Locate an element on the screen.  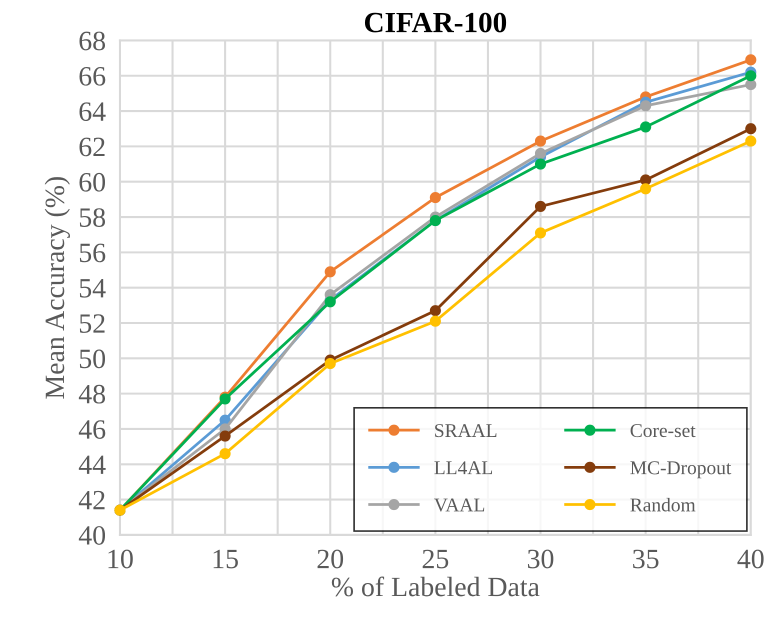
y-tick-label: 44 is located at coordinates (92, 465).